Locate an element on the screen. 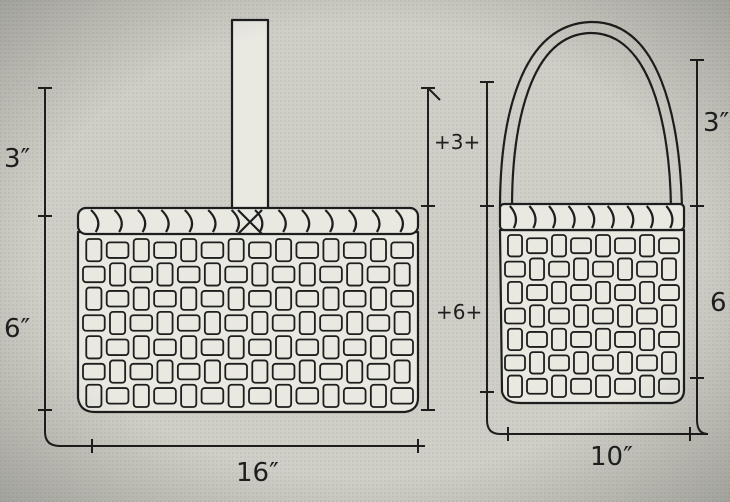  side-width-label: 10″ is located at coordinates (611, 457).